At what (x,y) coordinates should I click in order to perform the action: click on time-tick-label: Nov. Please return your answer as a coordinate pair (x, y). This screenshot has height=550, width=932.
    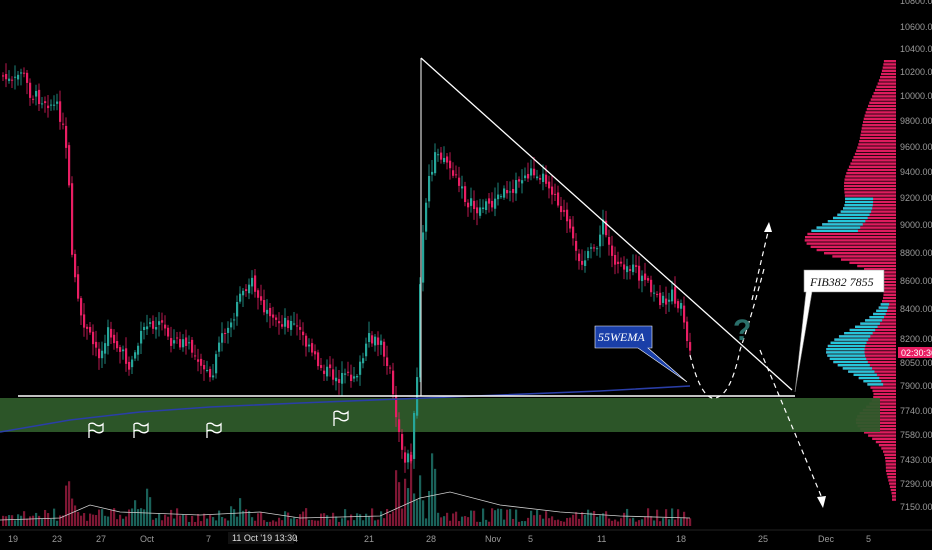
    Looking at the image, I should click on (493, 539).